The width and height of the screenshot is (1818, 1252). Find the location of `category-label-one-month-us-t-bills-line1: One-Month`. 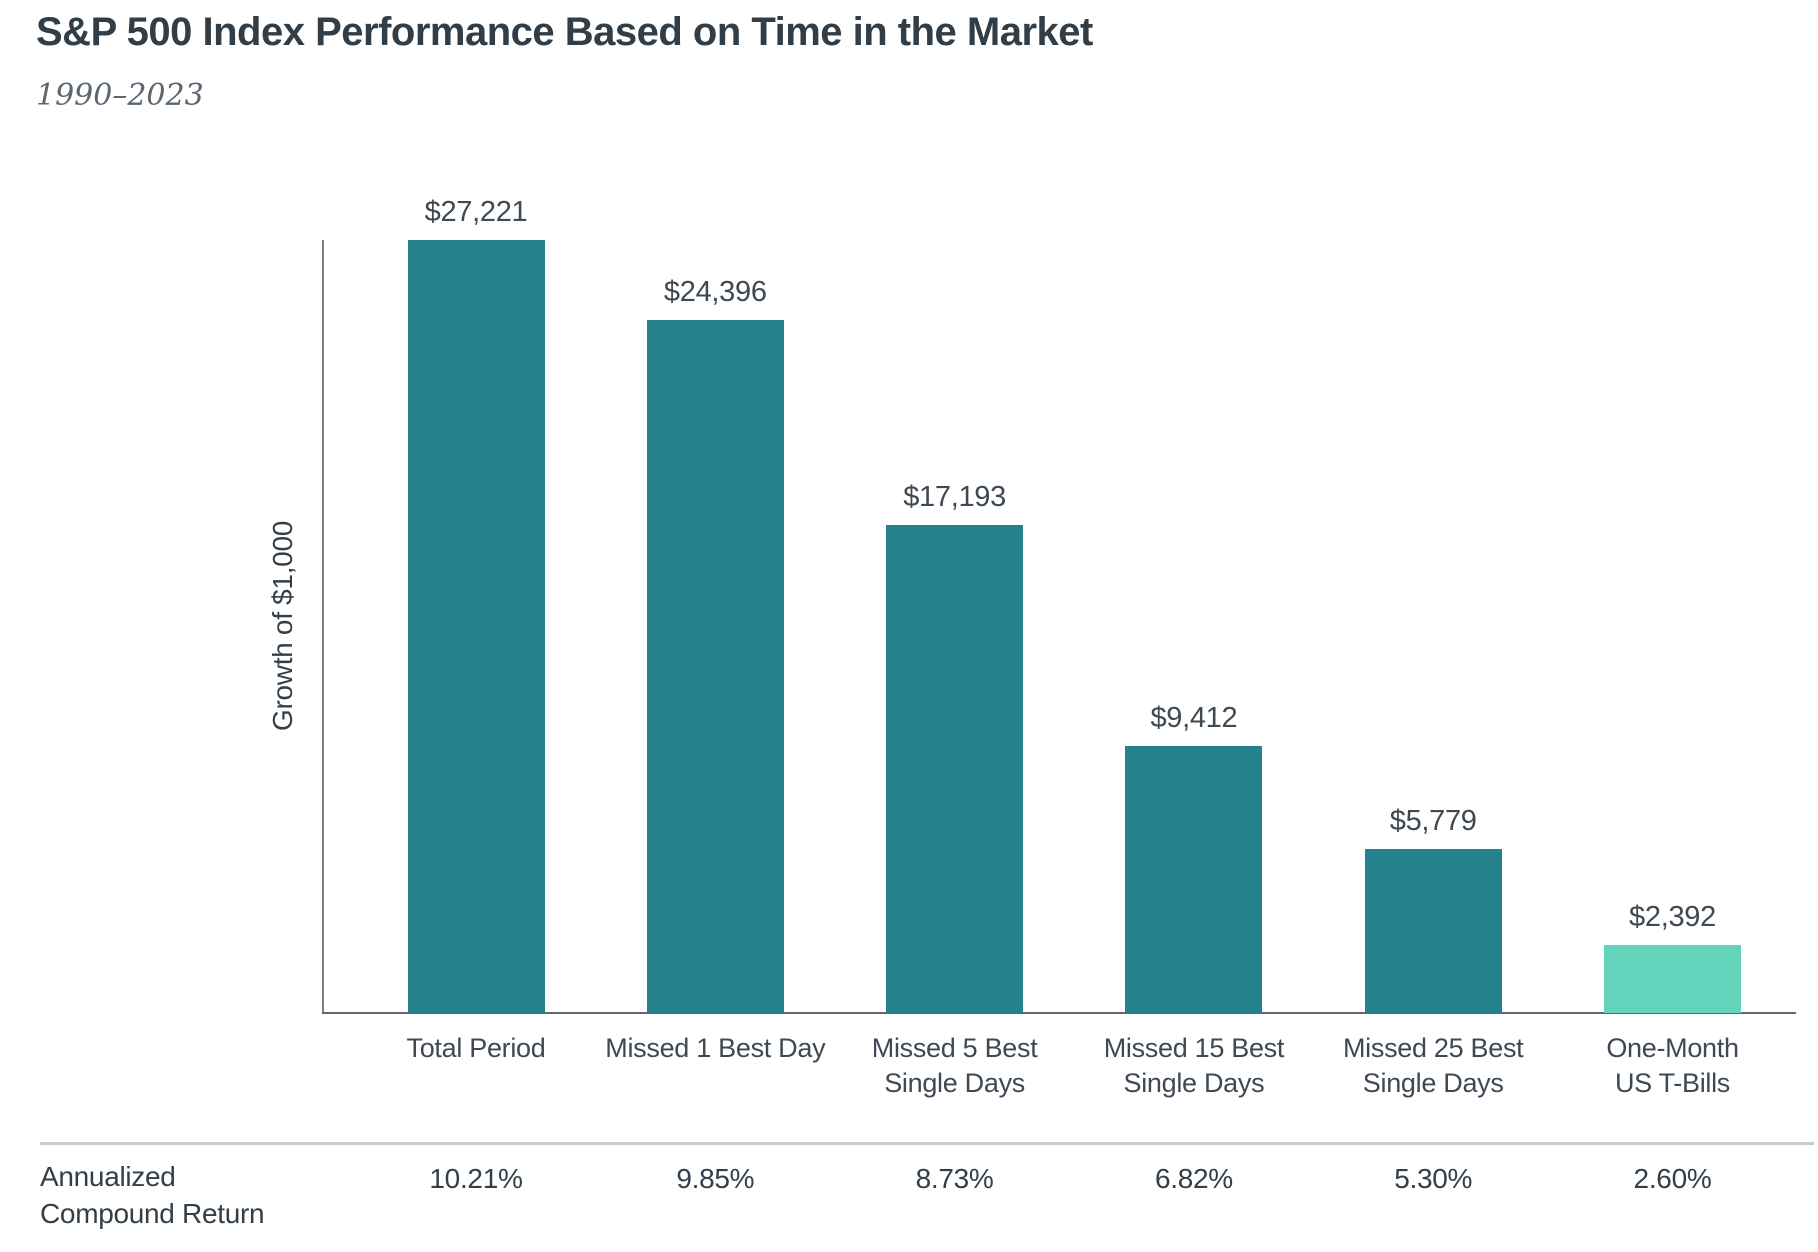

category-label-one-month-us-t-bills-line1: One-Month is located at coordinates (1672, 1048).